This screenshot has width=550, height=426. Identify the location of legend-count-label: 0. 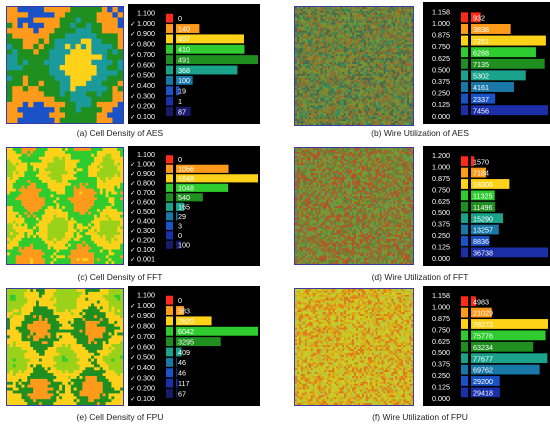
(180, 18).